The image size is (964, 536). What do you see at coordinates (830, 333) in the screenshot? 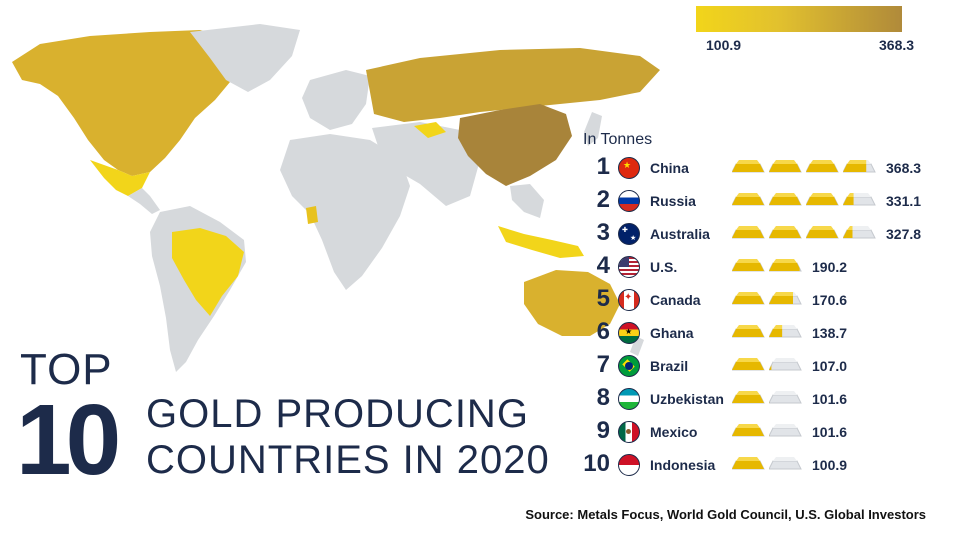
I see `value-label: 138.7` at bounding box center [830, 333].